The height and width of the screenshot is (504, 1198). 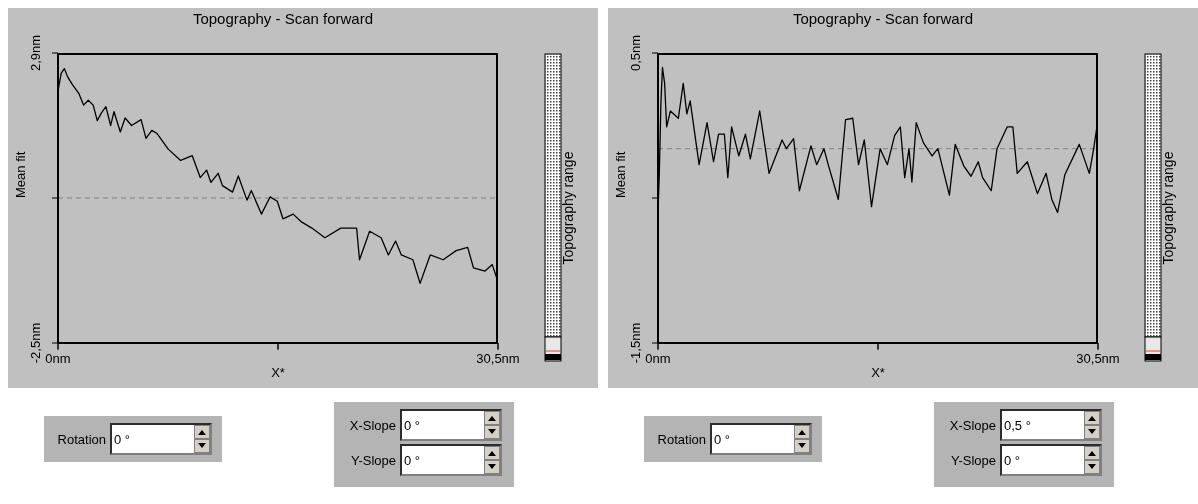 What do you see at coordinates (1017, 425) in the screenshot?
I see `text: 0,5 °` at bounding box center [1017, 425].